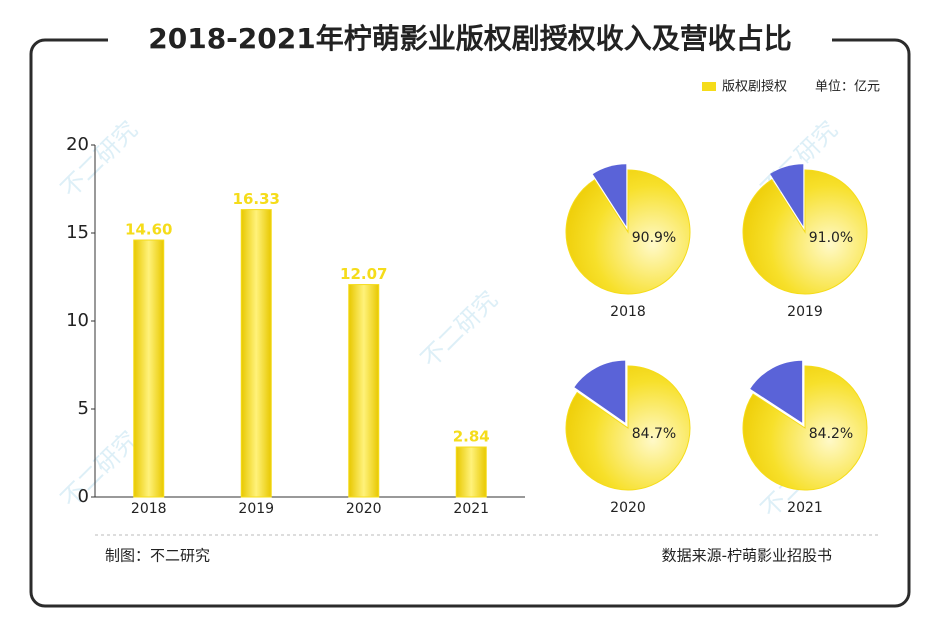  What do you see at coordinates (747, 556) in the screenshot?
I see `source: 数据来源-柠萌影业招股书` at bounding box center [747, 556].